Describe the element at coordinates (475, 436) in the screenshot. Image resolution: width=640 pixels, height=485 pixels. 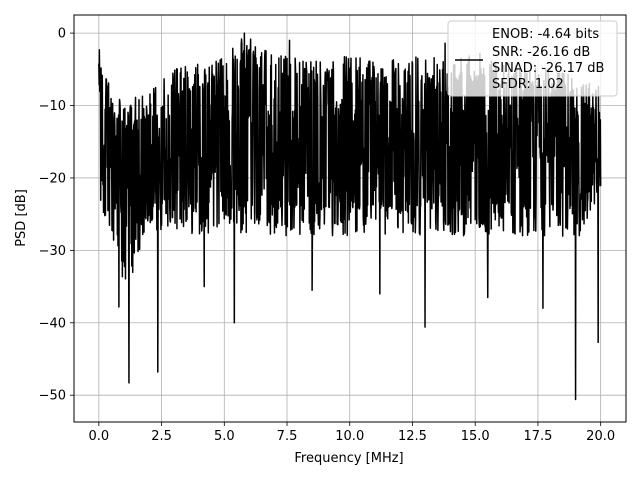
I see `x-tick-label-6: 15.0` at that location.